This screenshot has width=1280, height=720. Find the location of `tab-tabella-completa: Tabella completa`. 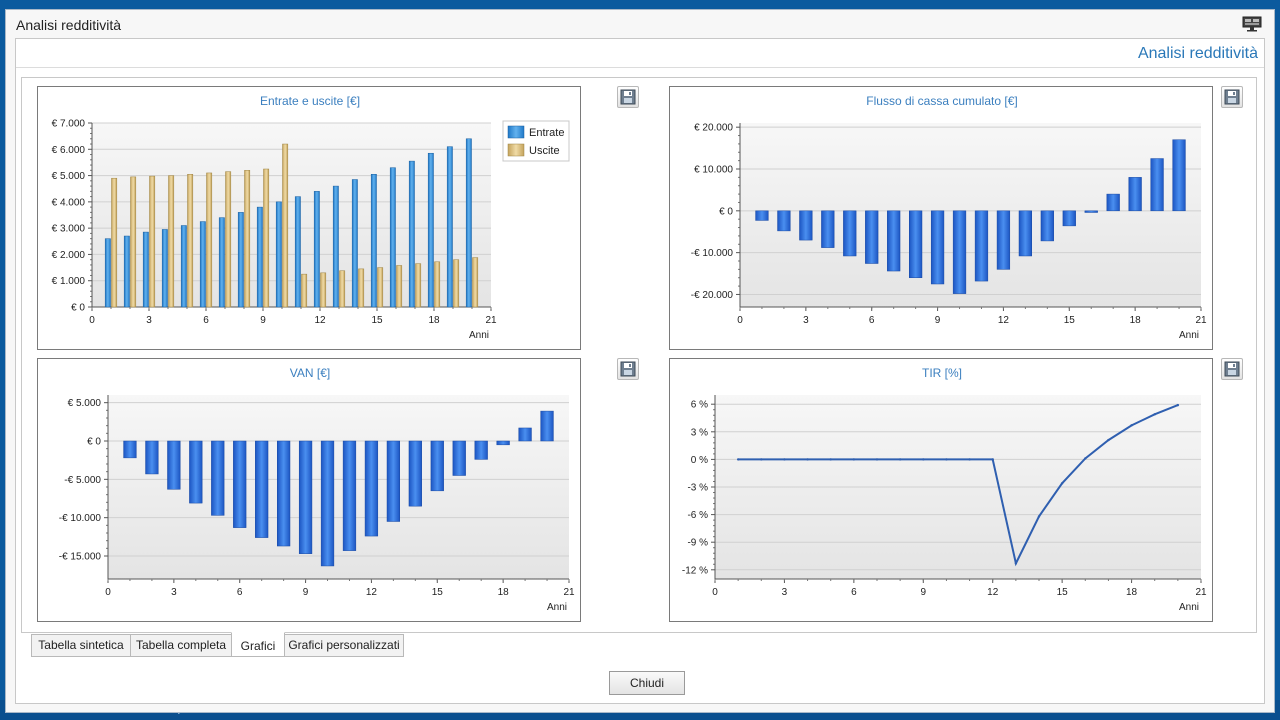

tab-tabella-completa: Tabella completa is located at coordinates (181, 645).